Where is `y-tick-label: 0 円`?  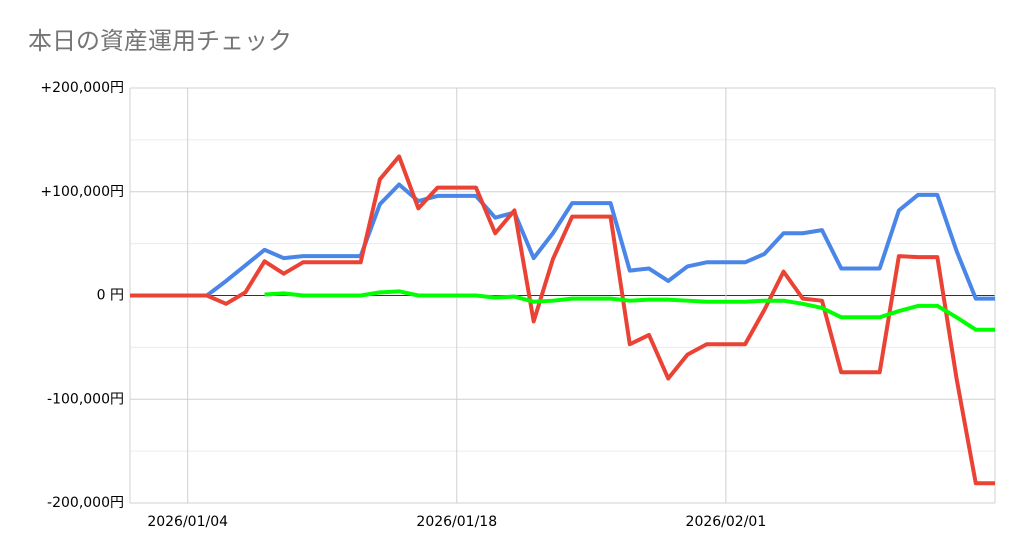
y-tick-label: 0 円 is located at coordinates (110, 296).